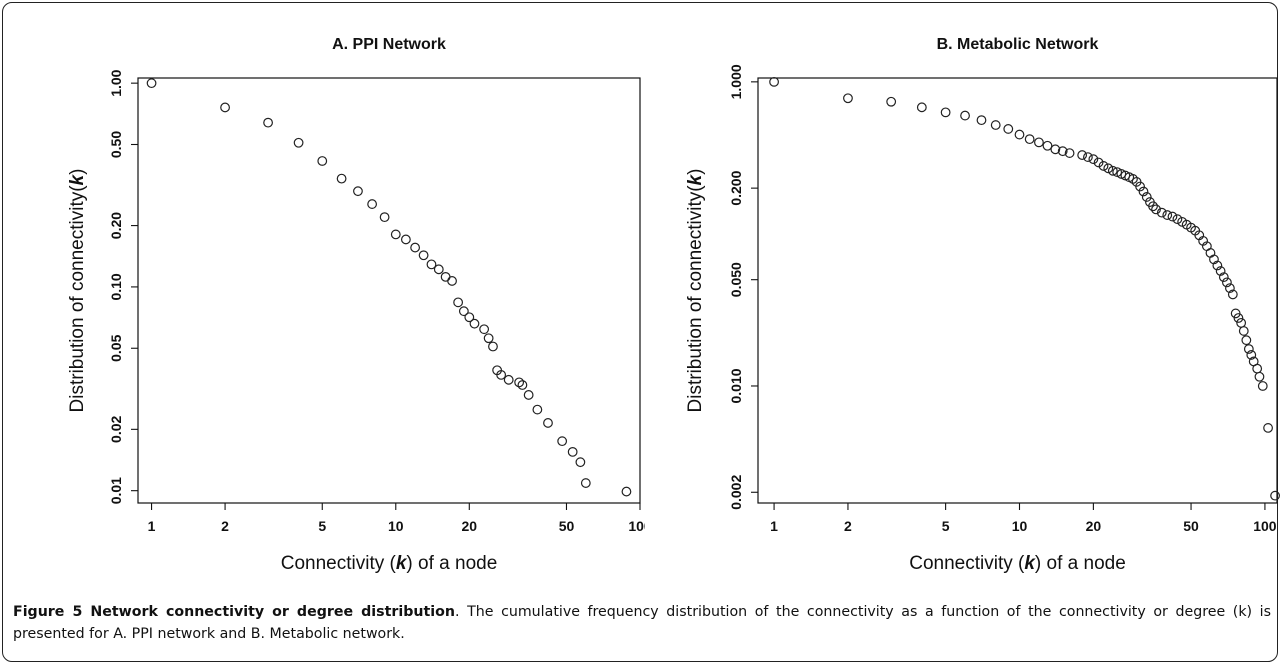 This screenshot has height=665, width=1282. What do you see at coordinates (736, 492) in the screenshot?
I see `y-tick-label: 0.002` at bounding box center [736, 492].